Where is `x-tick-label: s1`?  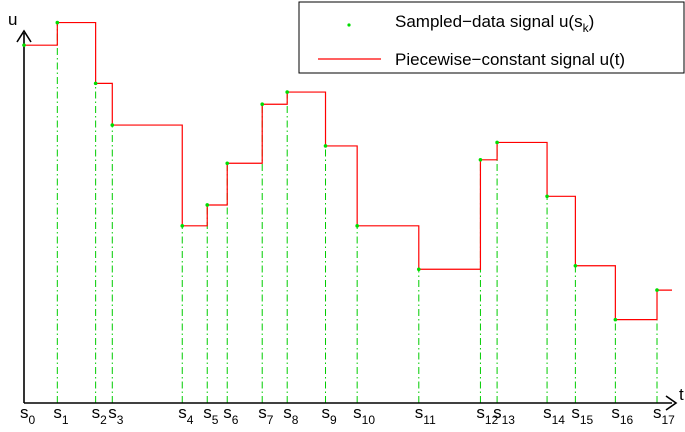
x-tick-label: s1 is located at coordinates (60, 415).